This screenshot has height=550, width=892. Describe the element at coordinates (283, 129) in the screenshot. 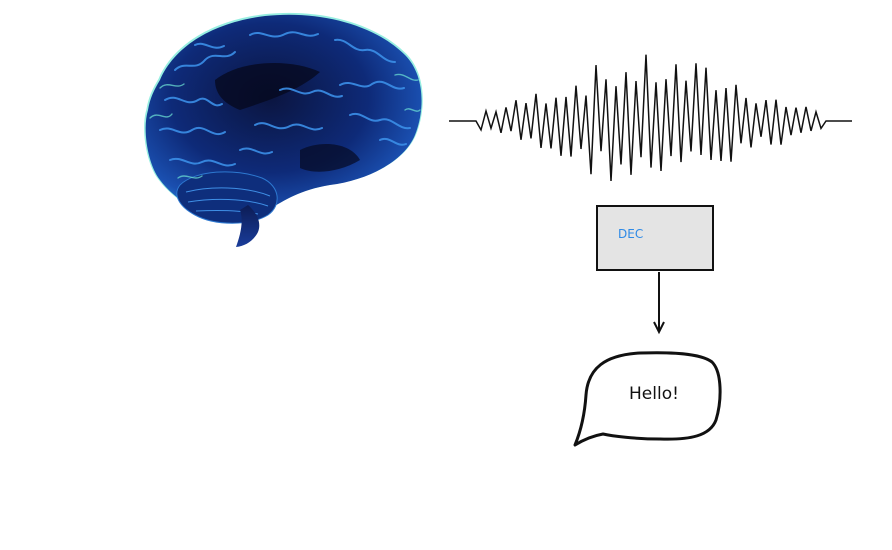

I see `brain-icon` at that location.